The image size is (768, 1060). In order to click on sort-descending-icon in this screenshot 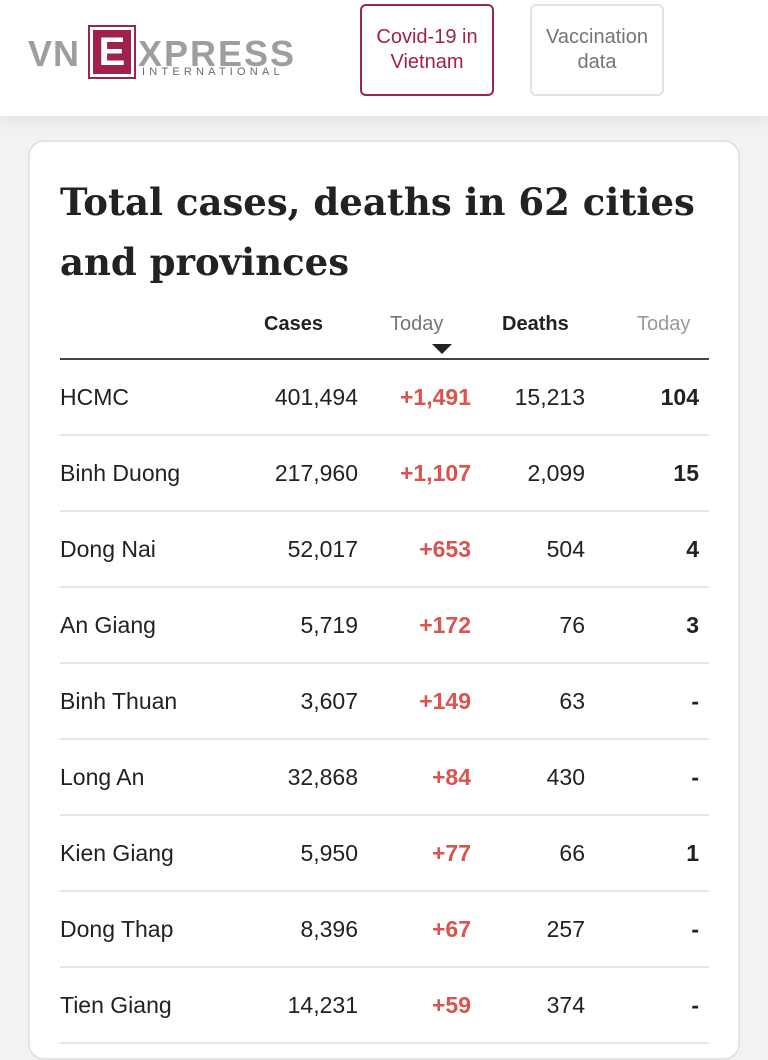, I will do `click(442, 349)`.